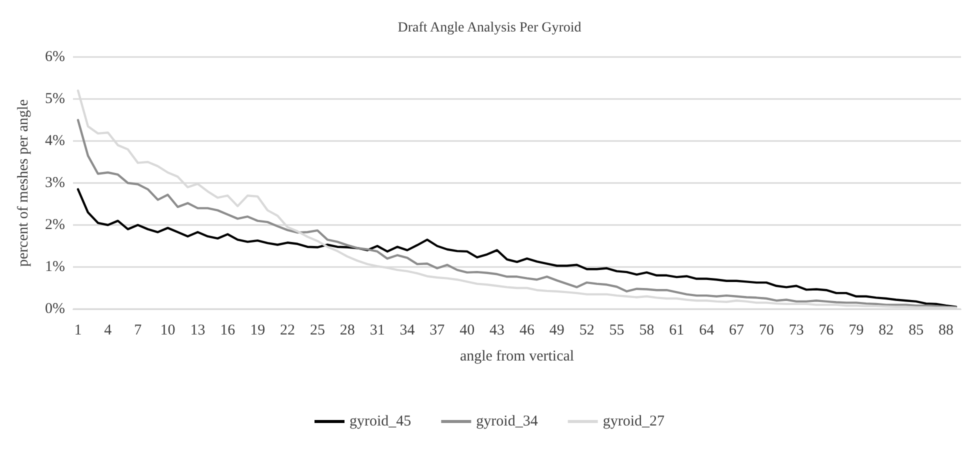  I want to click on x-tick-label: 7, so click(138, 330).